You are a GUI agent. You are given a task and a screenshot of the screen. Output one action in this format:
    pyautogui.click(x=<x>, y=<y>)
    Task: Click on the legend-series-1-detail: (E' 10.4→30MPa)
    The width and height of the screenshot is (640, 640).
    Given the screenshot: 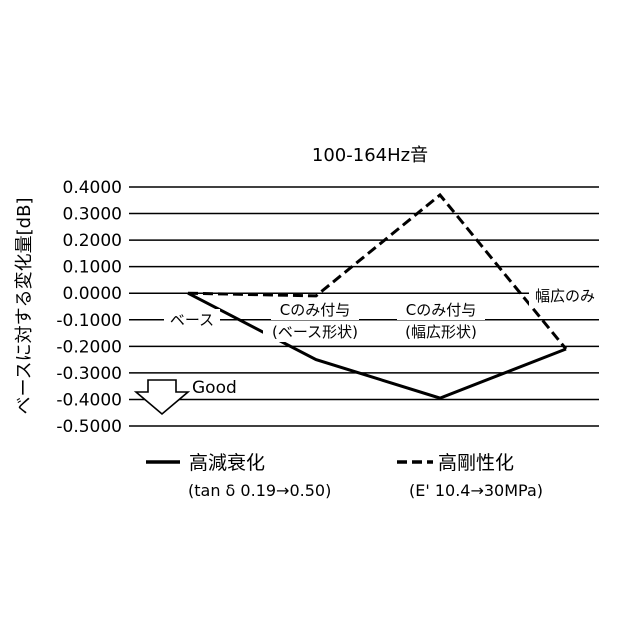 What is the action you would take?
    pyautogui.click(x=476, y=490)
    